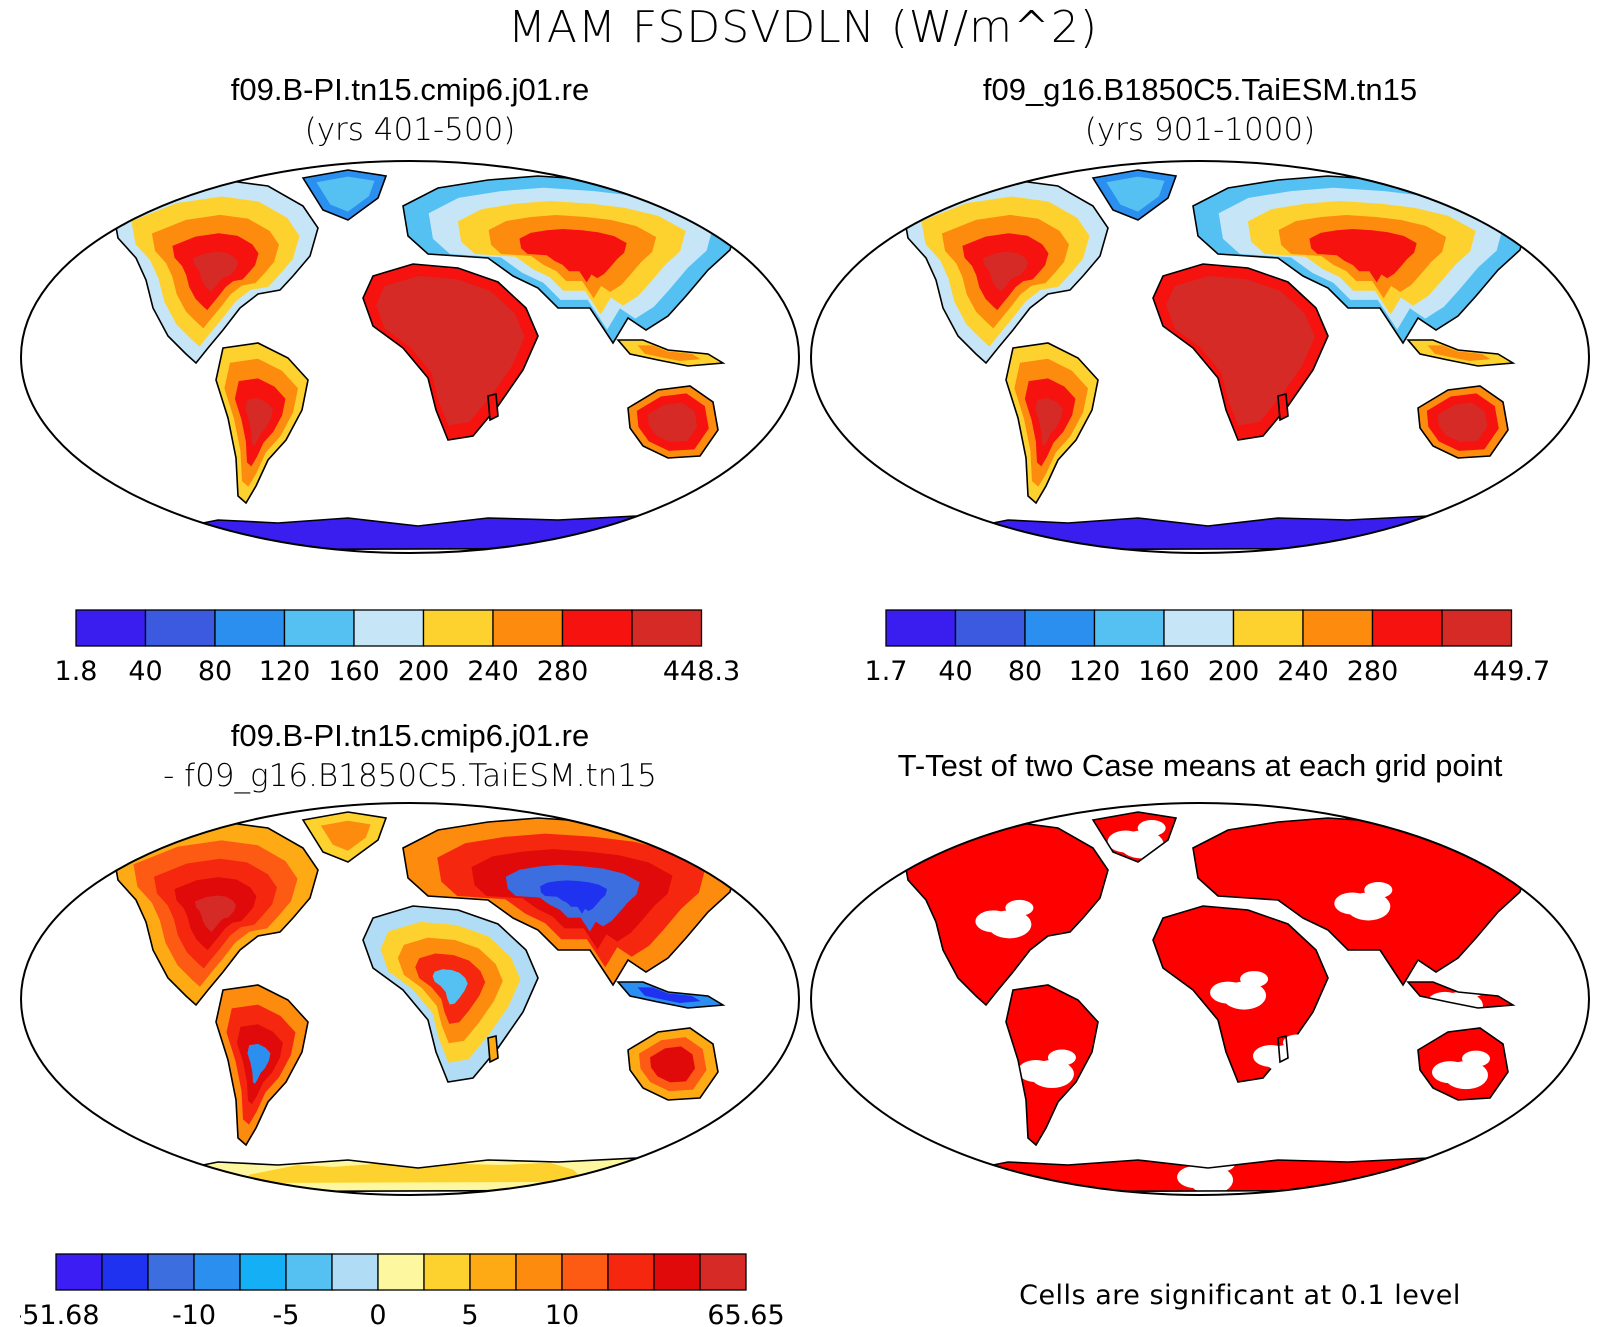  I want to click on colorbar-tick-label: 0, so click(377, 1313).